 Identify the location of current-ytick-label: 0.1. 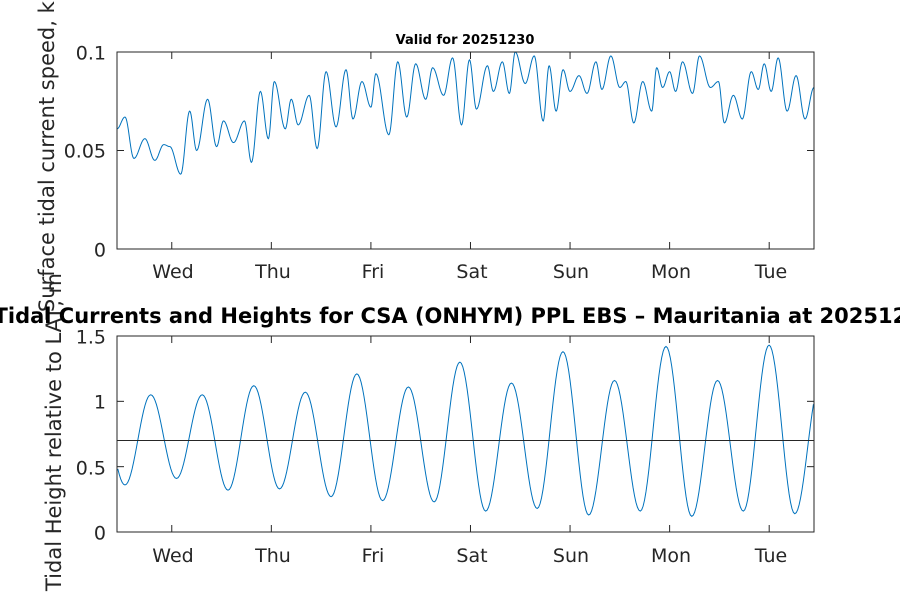
(91, 54).